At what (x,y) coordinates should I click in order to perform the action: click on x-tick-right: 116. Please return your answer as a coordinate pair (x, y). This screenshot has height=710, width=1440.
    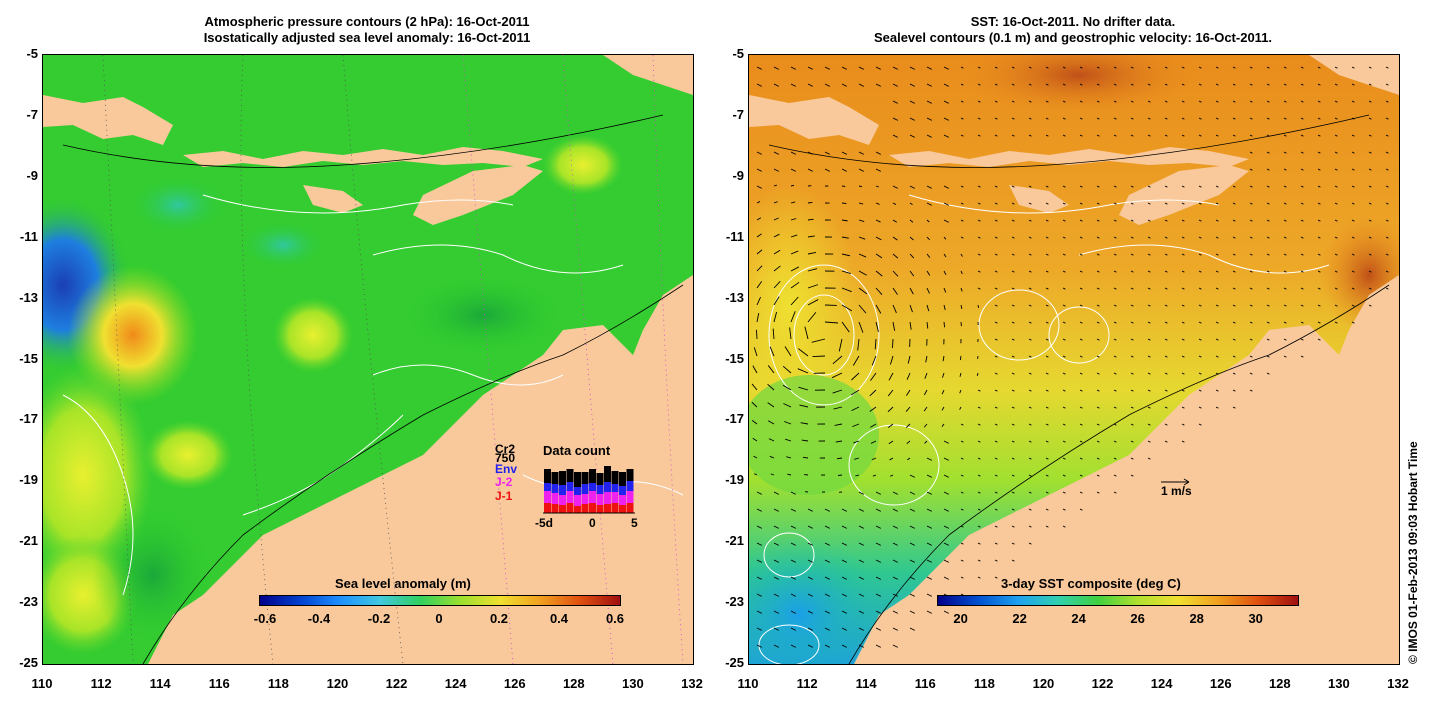
    Looking at the image, I should click on (925, 683).